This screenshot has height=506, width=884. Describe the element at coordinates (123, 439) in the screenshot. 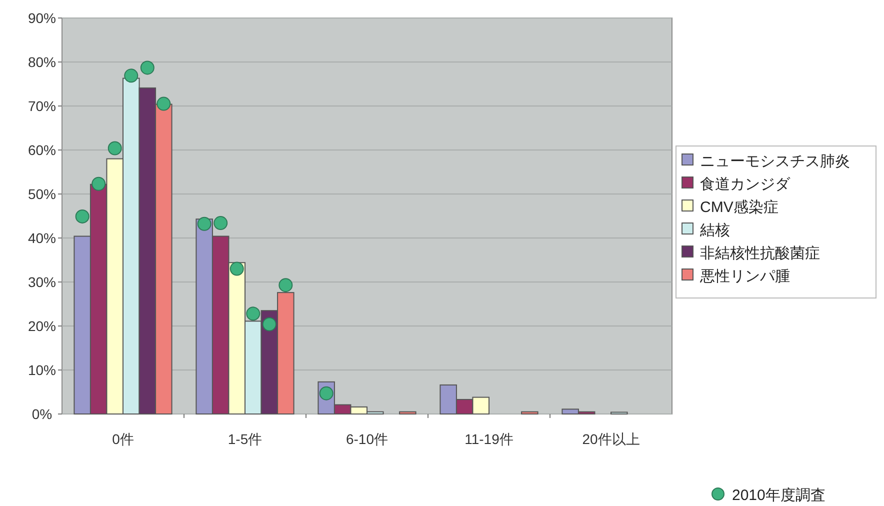

I see `x-tick-label: 0件` at that location.